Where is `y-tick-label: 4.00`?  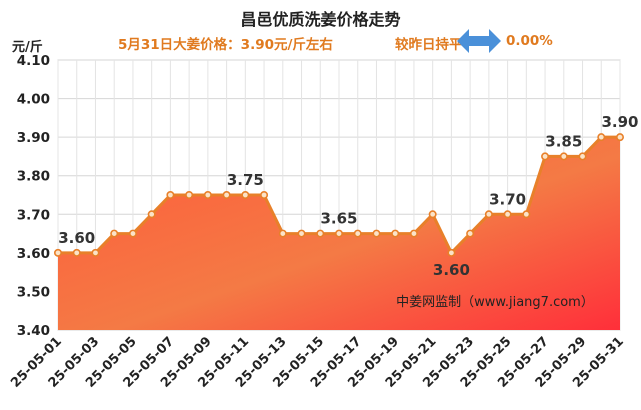
y-tick-label: 4.00 is located at coordinates (33, 100).